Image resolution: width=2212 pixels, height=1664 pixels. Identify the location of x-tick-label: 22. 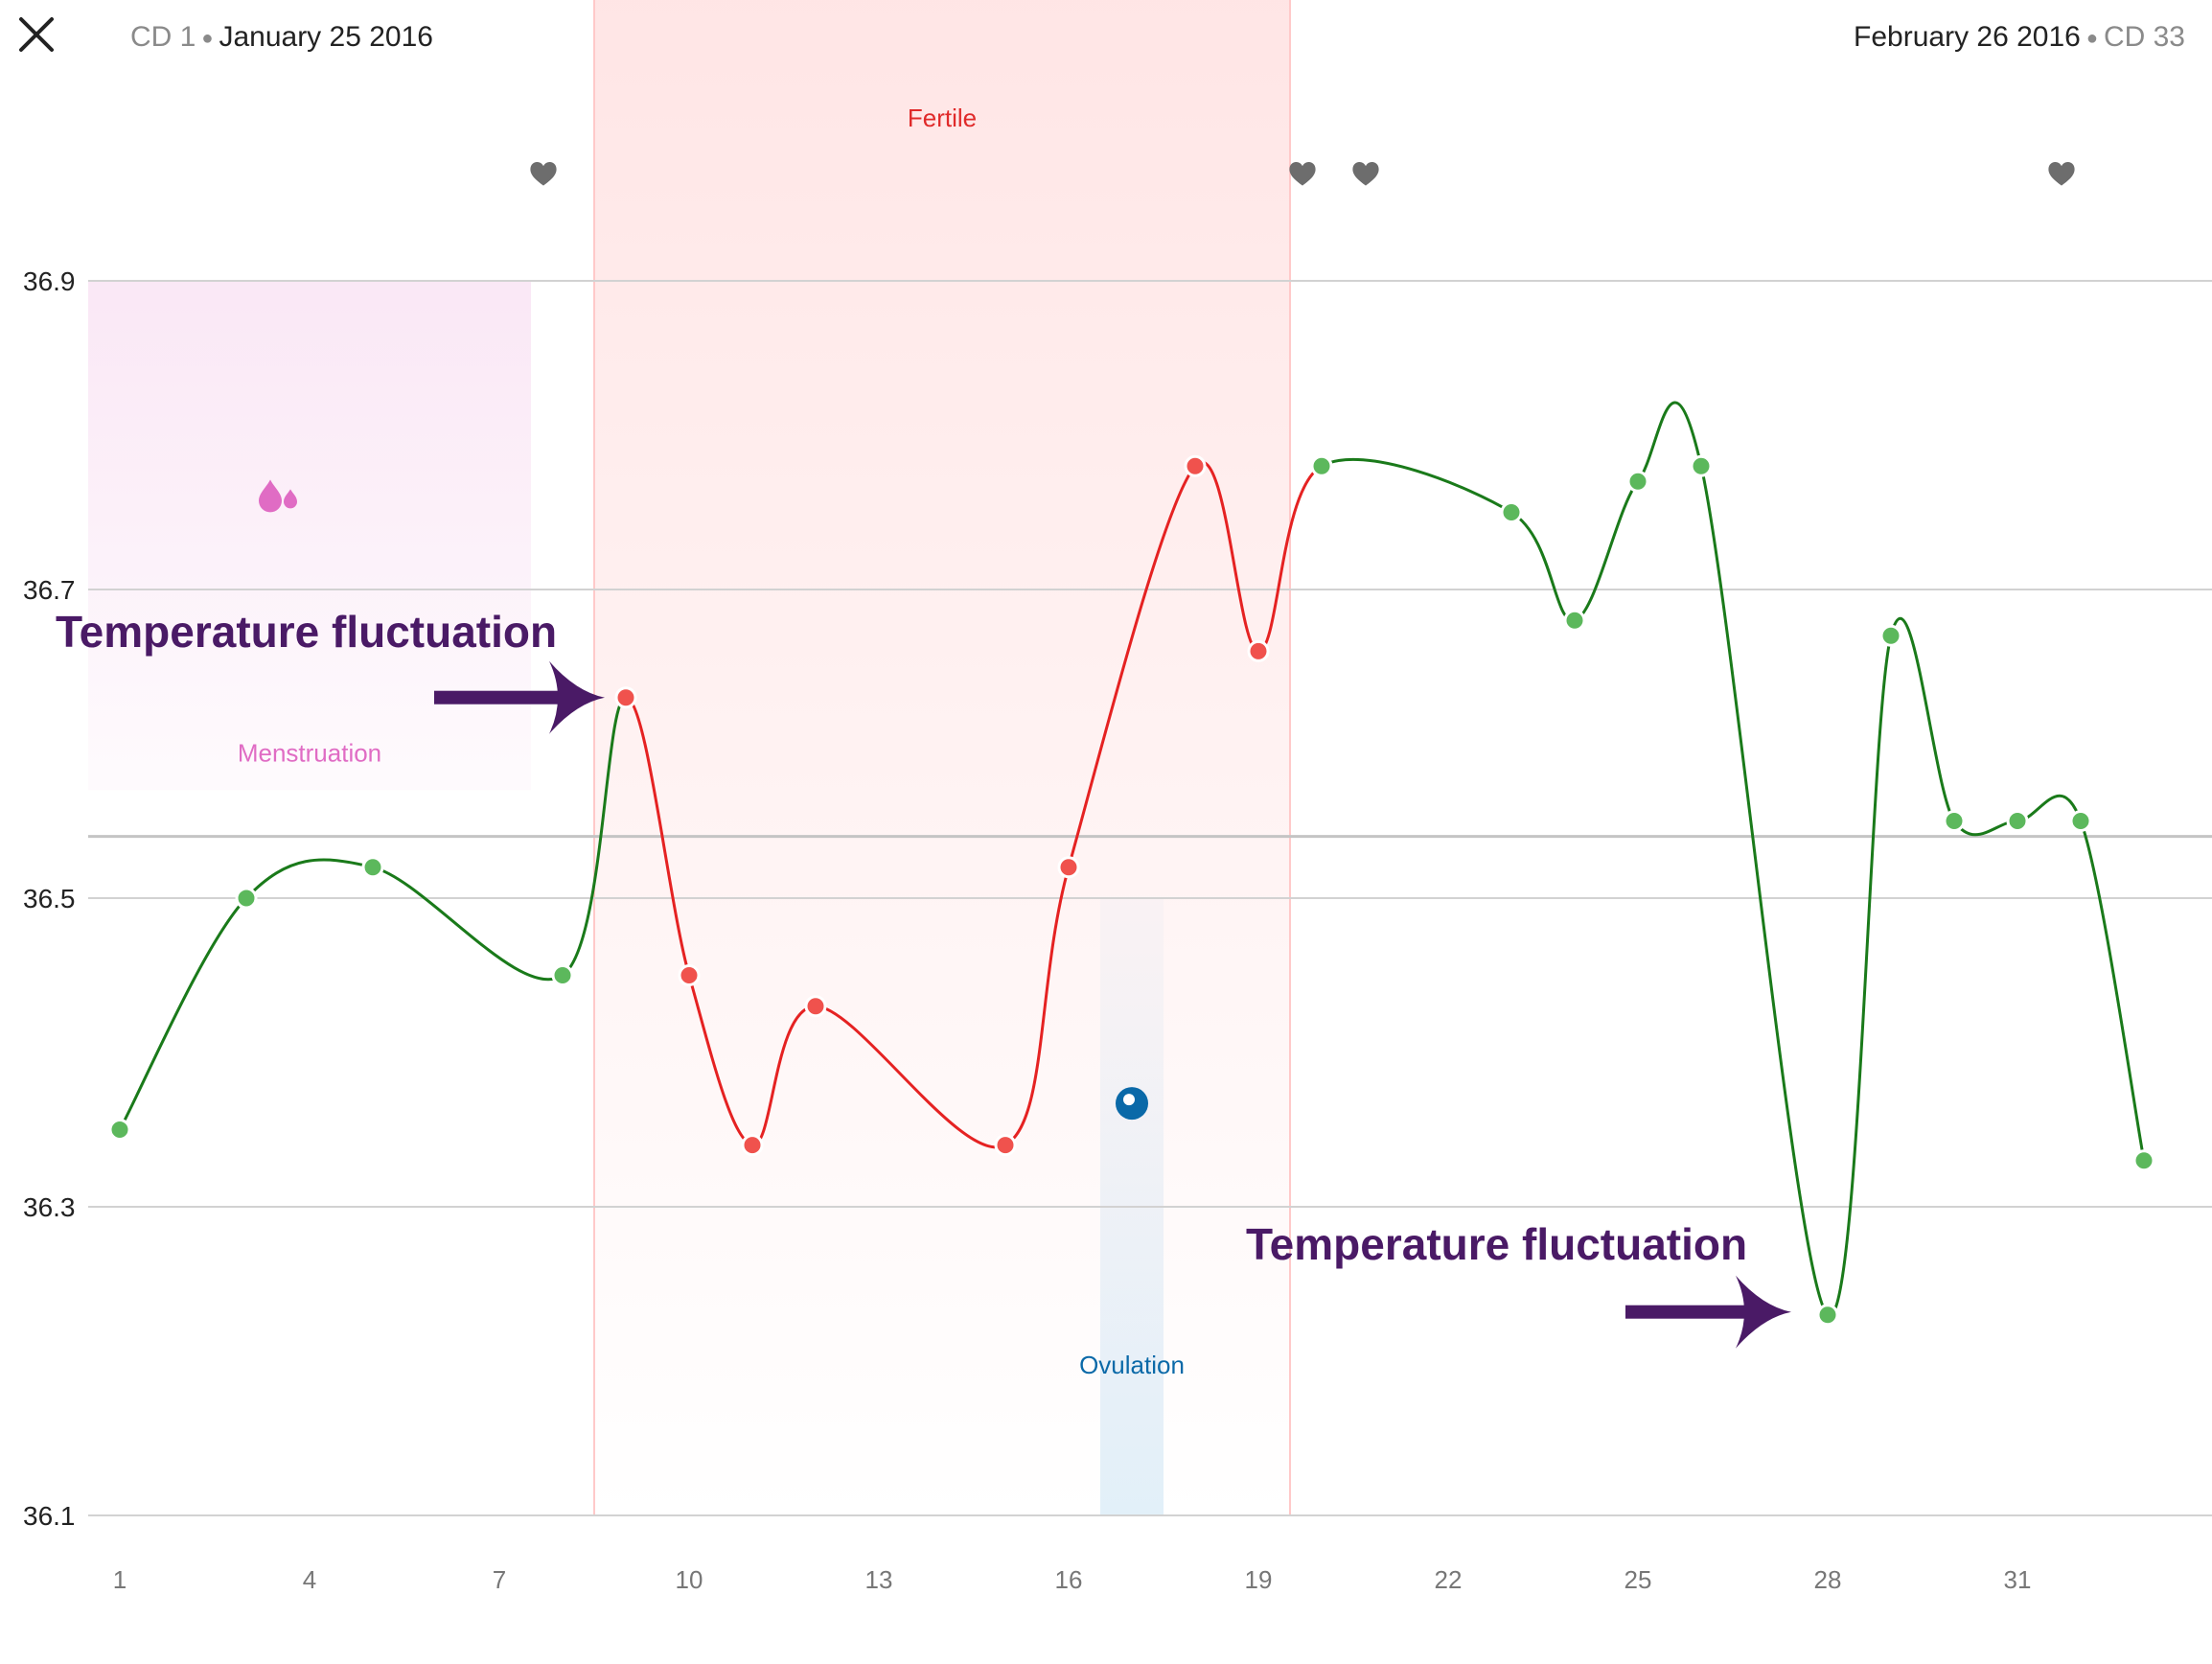
(1449, 1579).